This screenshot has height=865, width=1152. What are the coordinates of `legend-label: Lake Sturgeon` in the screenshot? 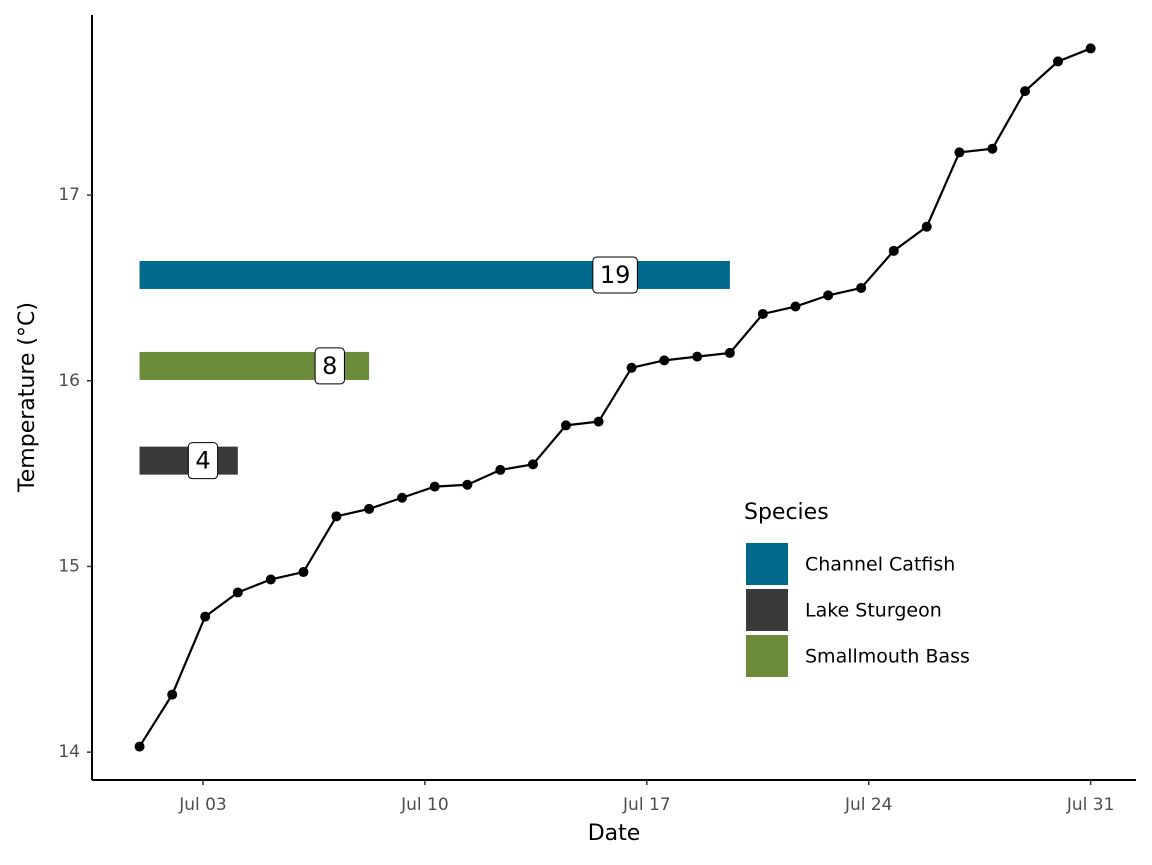 It's located at (873, 611).